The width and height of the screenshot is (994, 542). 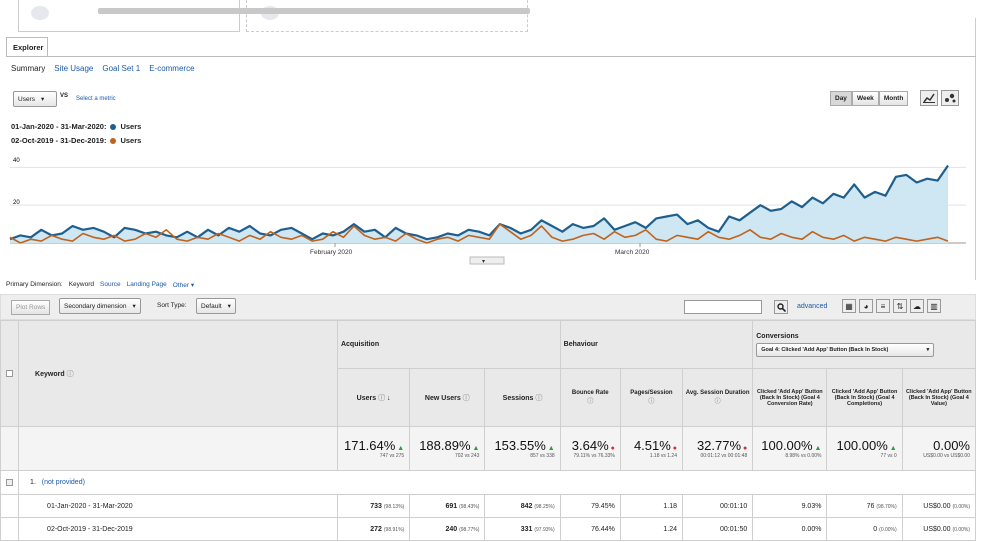 What do you see at coordinates (31, 307) in the screenshot?
I see `plot-rows-button: Plot Rows` at bounding box center [31, 307].